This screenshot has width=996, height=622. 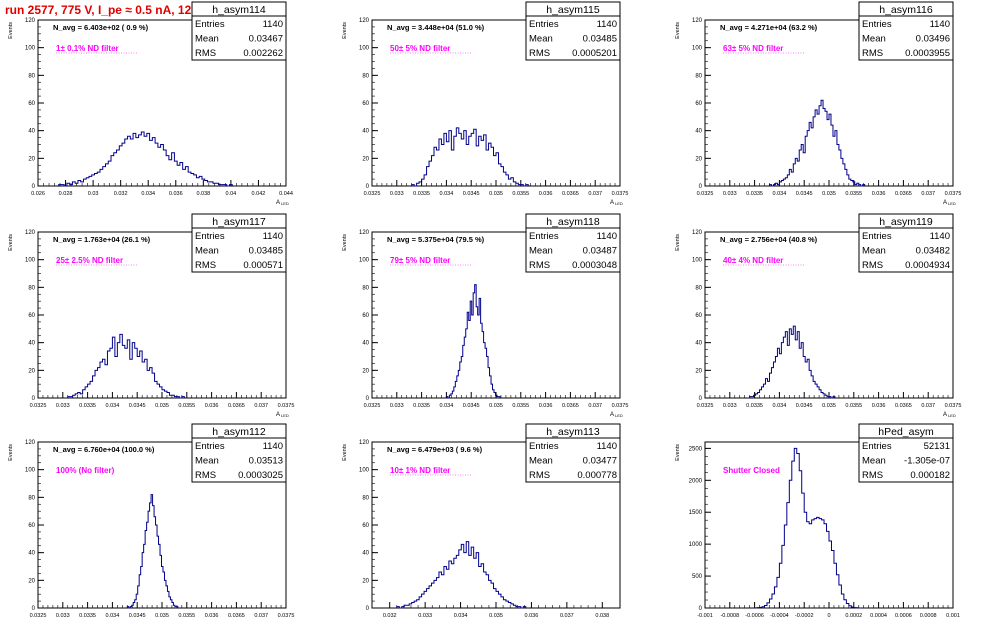 What do you see at coordinates (420, 48) in the screenshot?
I see `filter-annotation: 50± 5% ND filter` at bounding box center [420, 48].